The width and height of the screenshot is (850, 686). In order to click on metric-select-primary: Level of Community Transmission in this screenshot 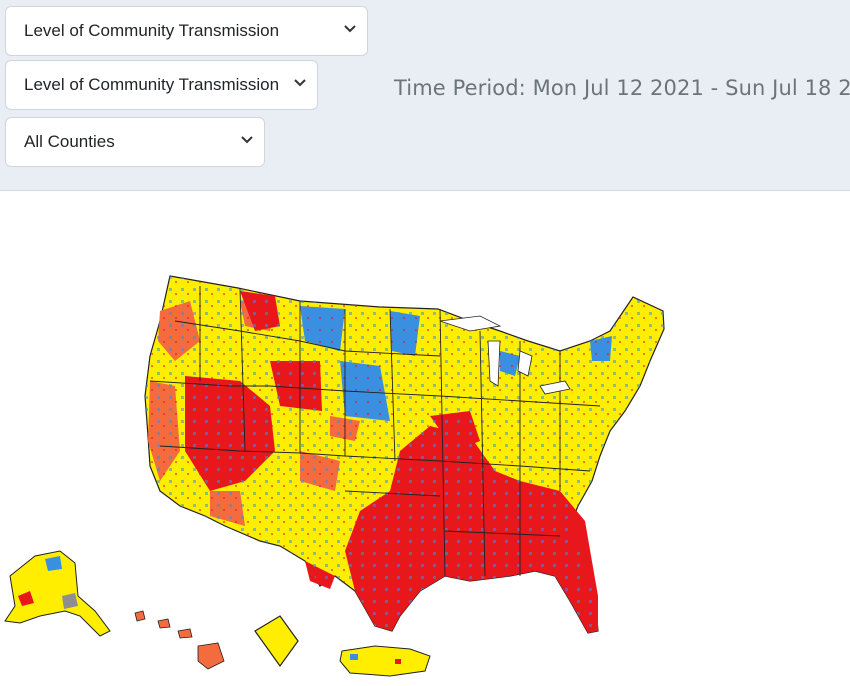, I will do `click(186, 31)`.